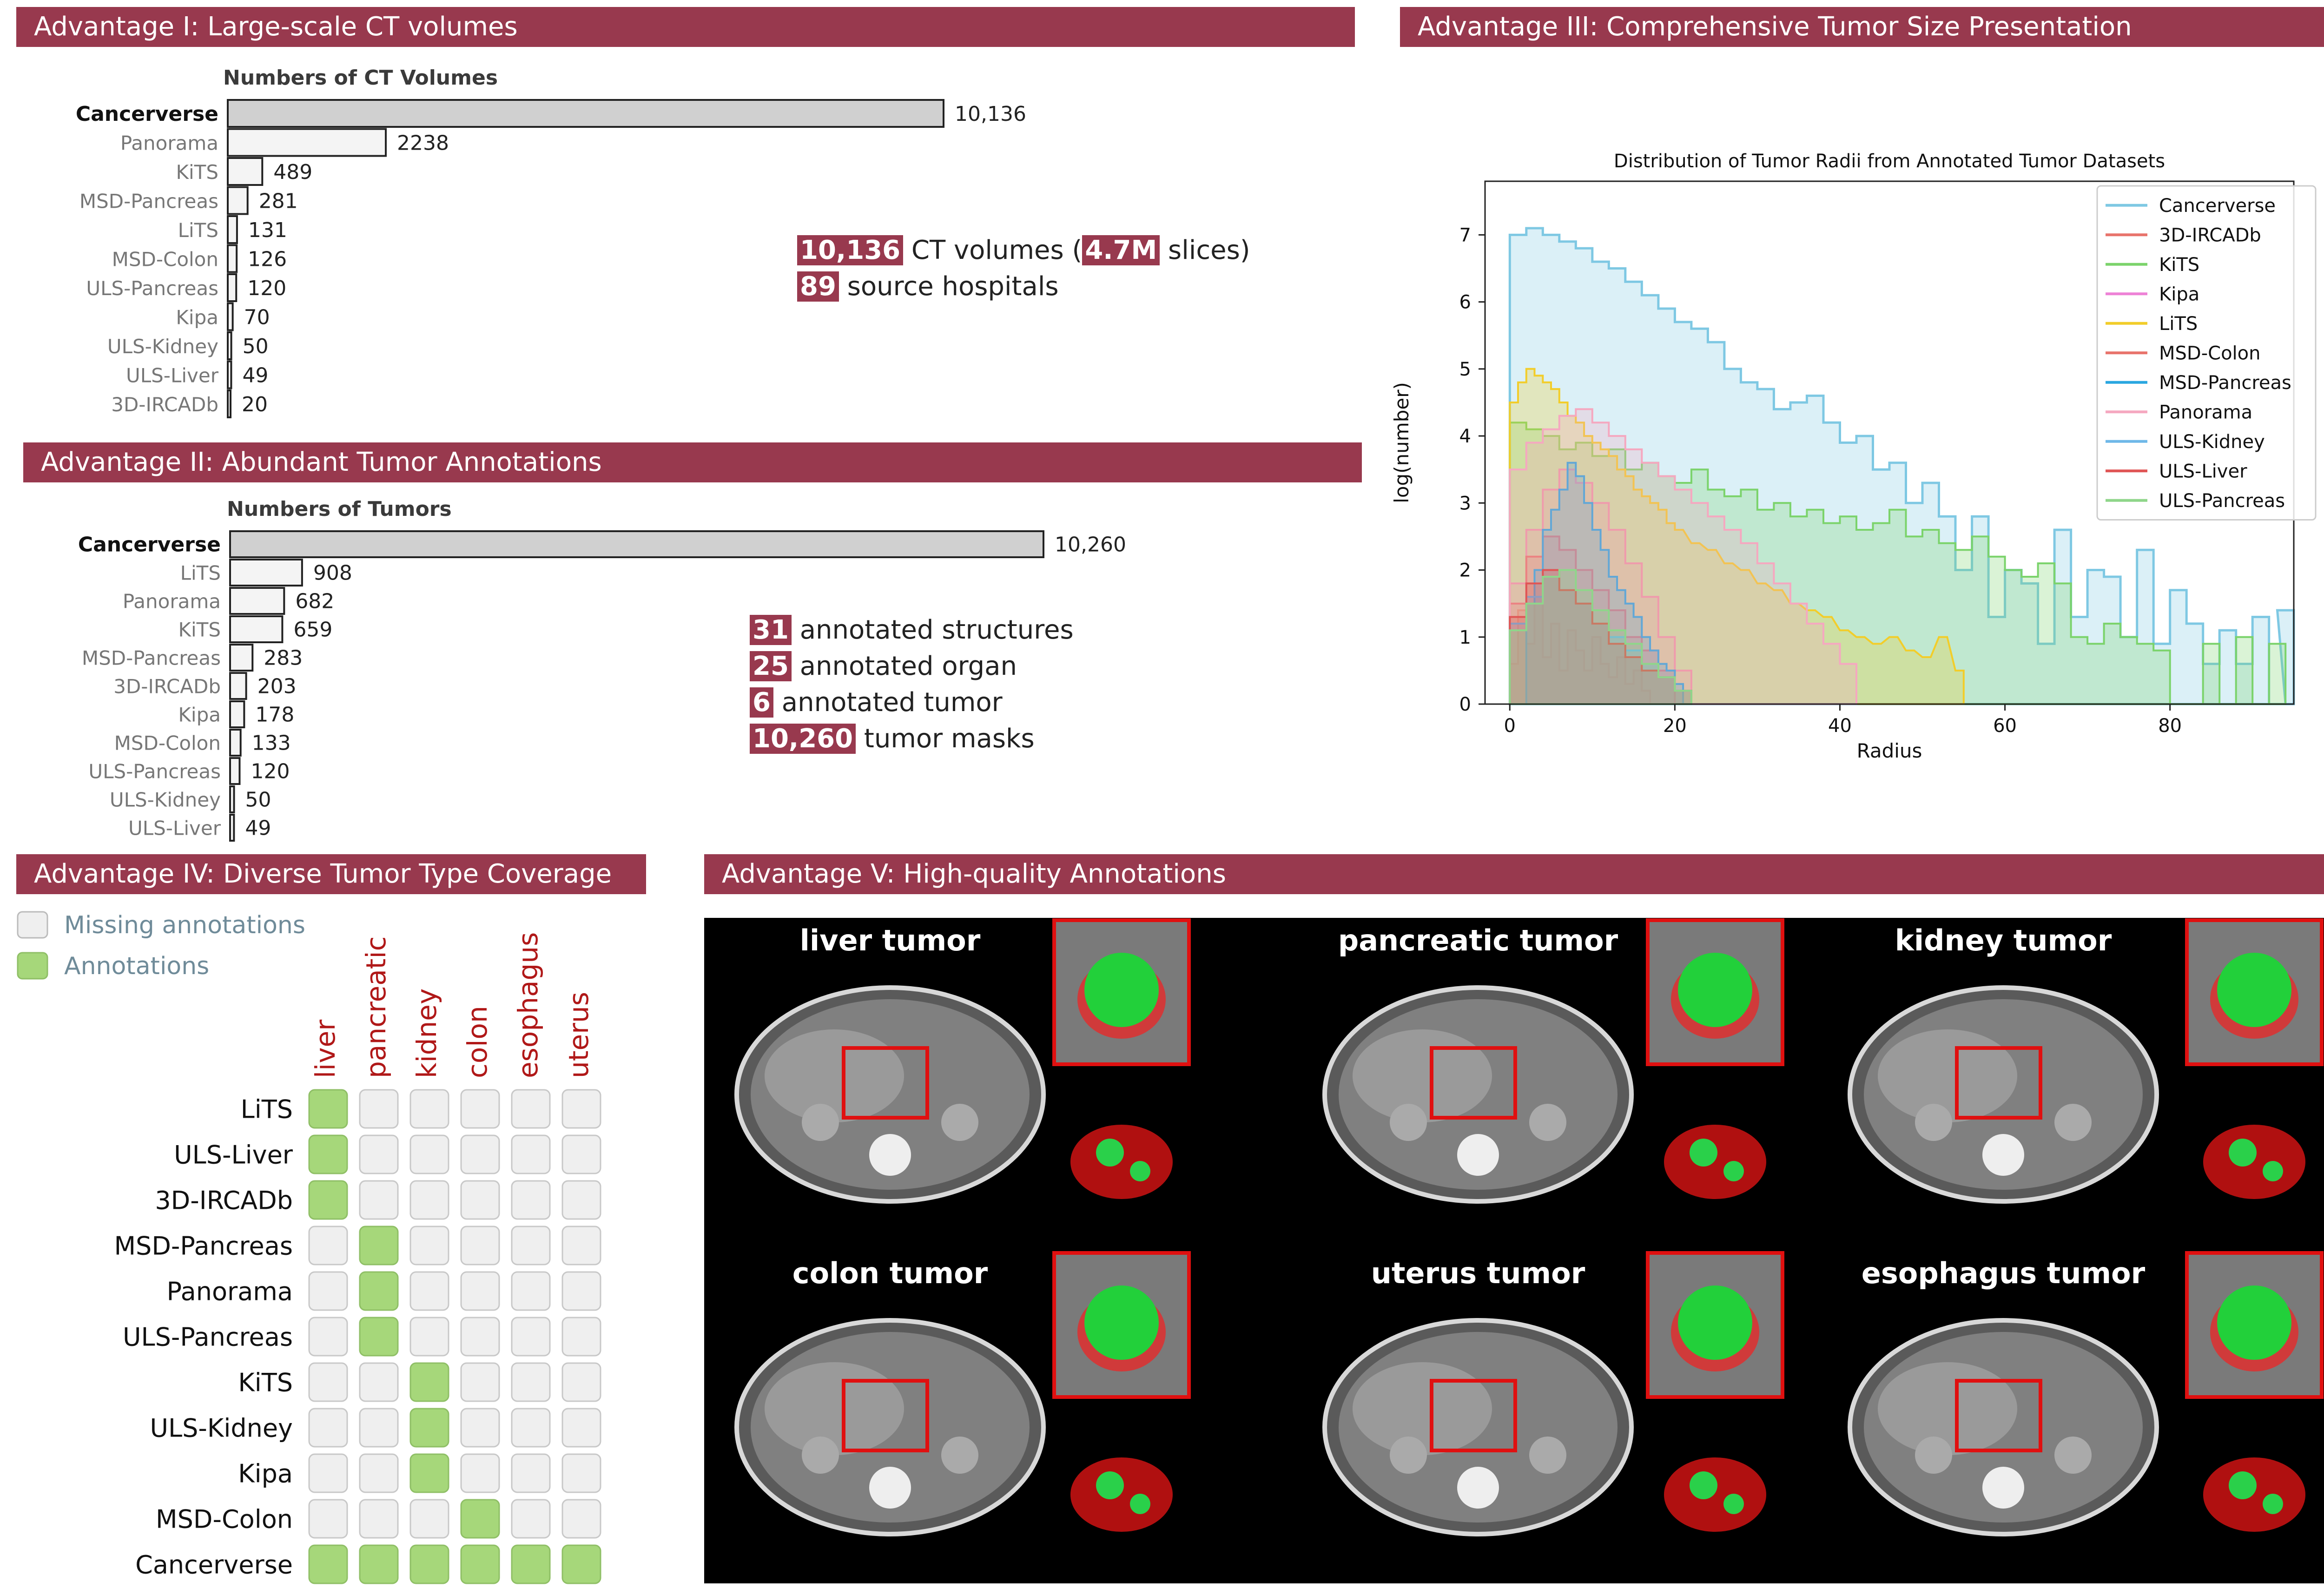  Describe the element at coordinates (1553, 1393) in the screenshot. I see `ct-scan-uterus-tumor: uterus tumor` at that location.